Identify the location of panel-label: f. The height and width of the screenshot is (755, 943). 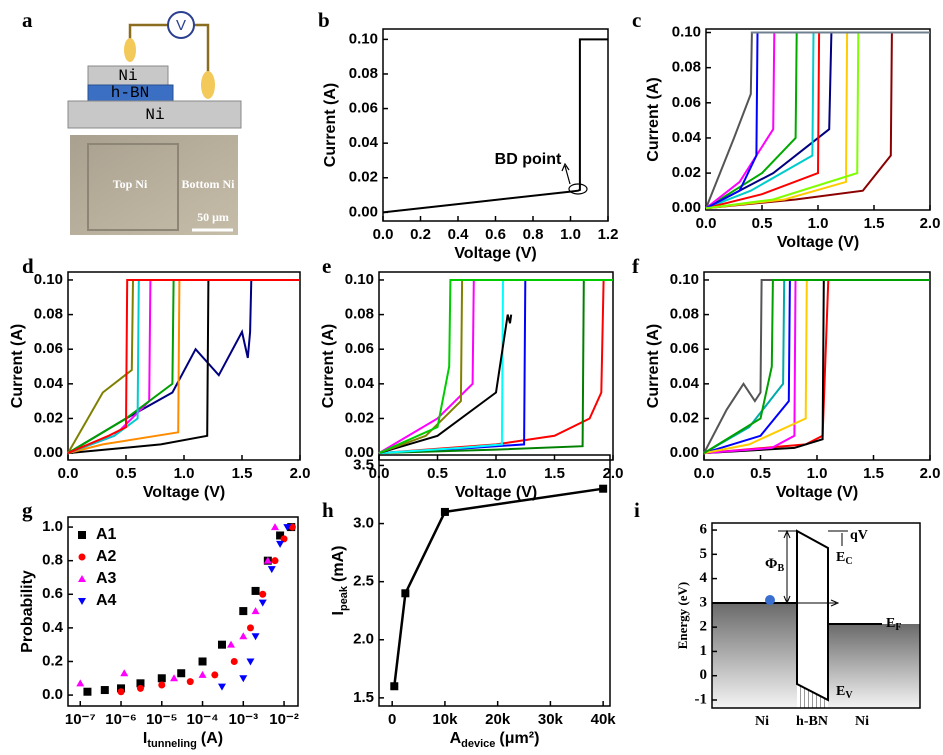
(636, 266).